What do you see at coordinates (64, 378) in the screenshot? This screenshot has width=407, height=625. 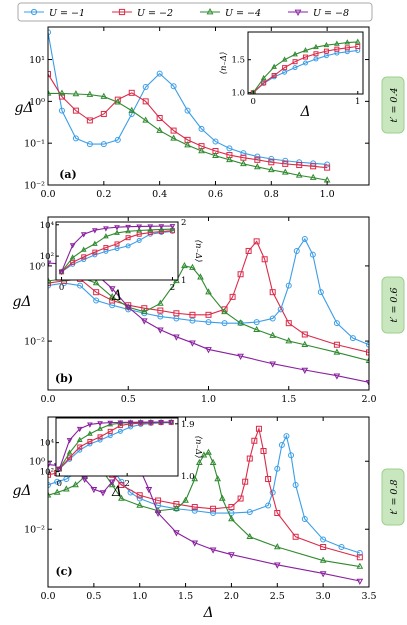 I see `panel-label: (b)` at bounding box center [64, 378].